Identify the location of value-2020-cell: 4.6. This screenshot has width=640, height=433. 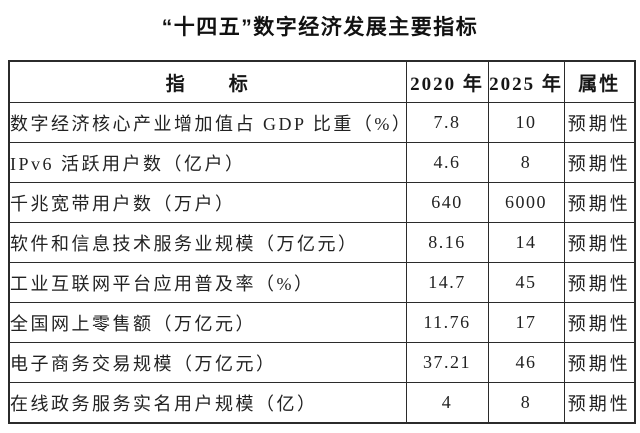
(447, 162).